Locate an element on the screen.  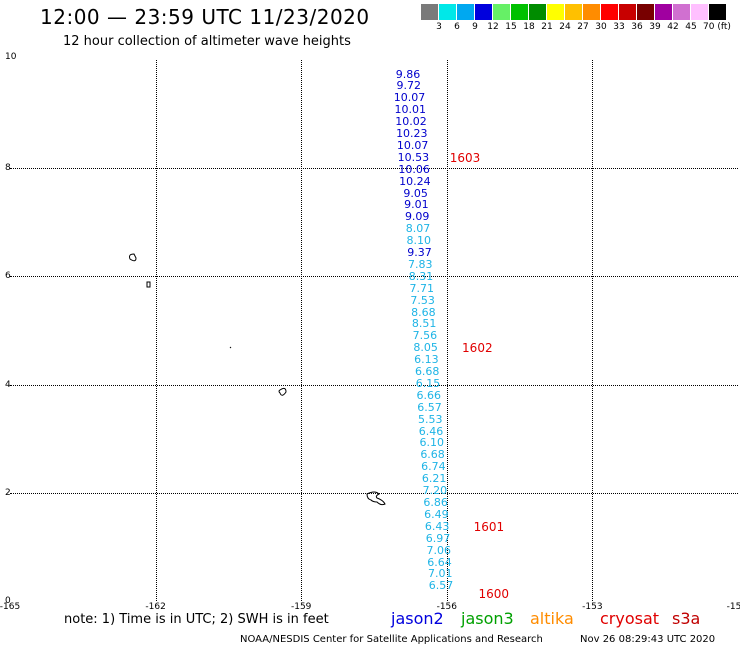
latitude-label: 2 is located at coordinates (8, 492).